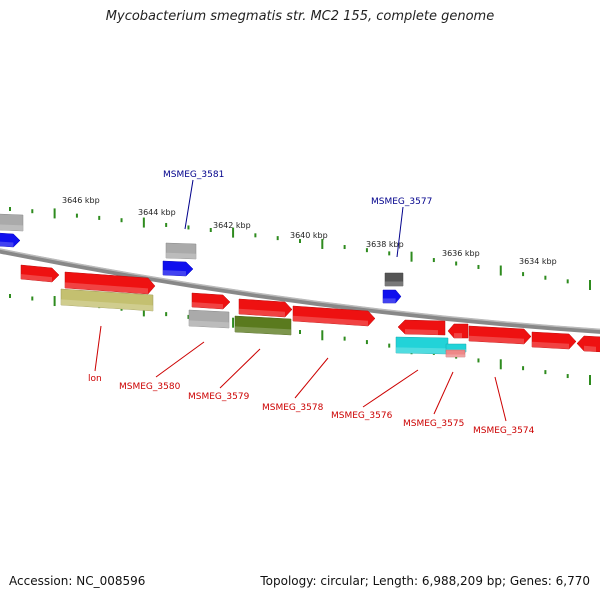 This screenshot has height=600, width=600. What do you see at coordinates (455, 353) in the screenshot?
I see `gene-arrow-pink` at bounding box center [455, 353].